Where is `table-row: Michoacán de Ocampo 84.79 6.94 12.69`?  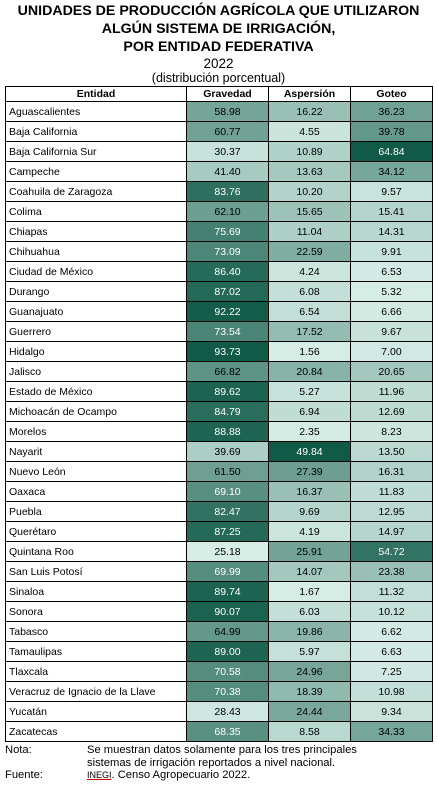 table-row: Michoacán de Ocampo 84.79 6.94 12.69 is located at coordinates (219, 411).